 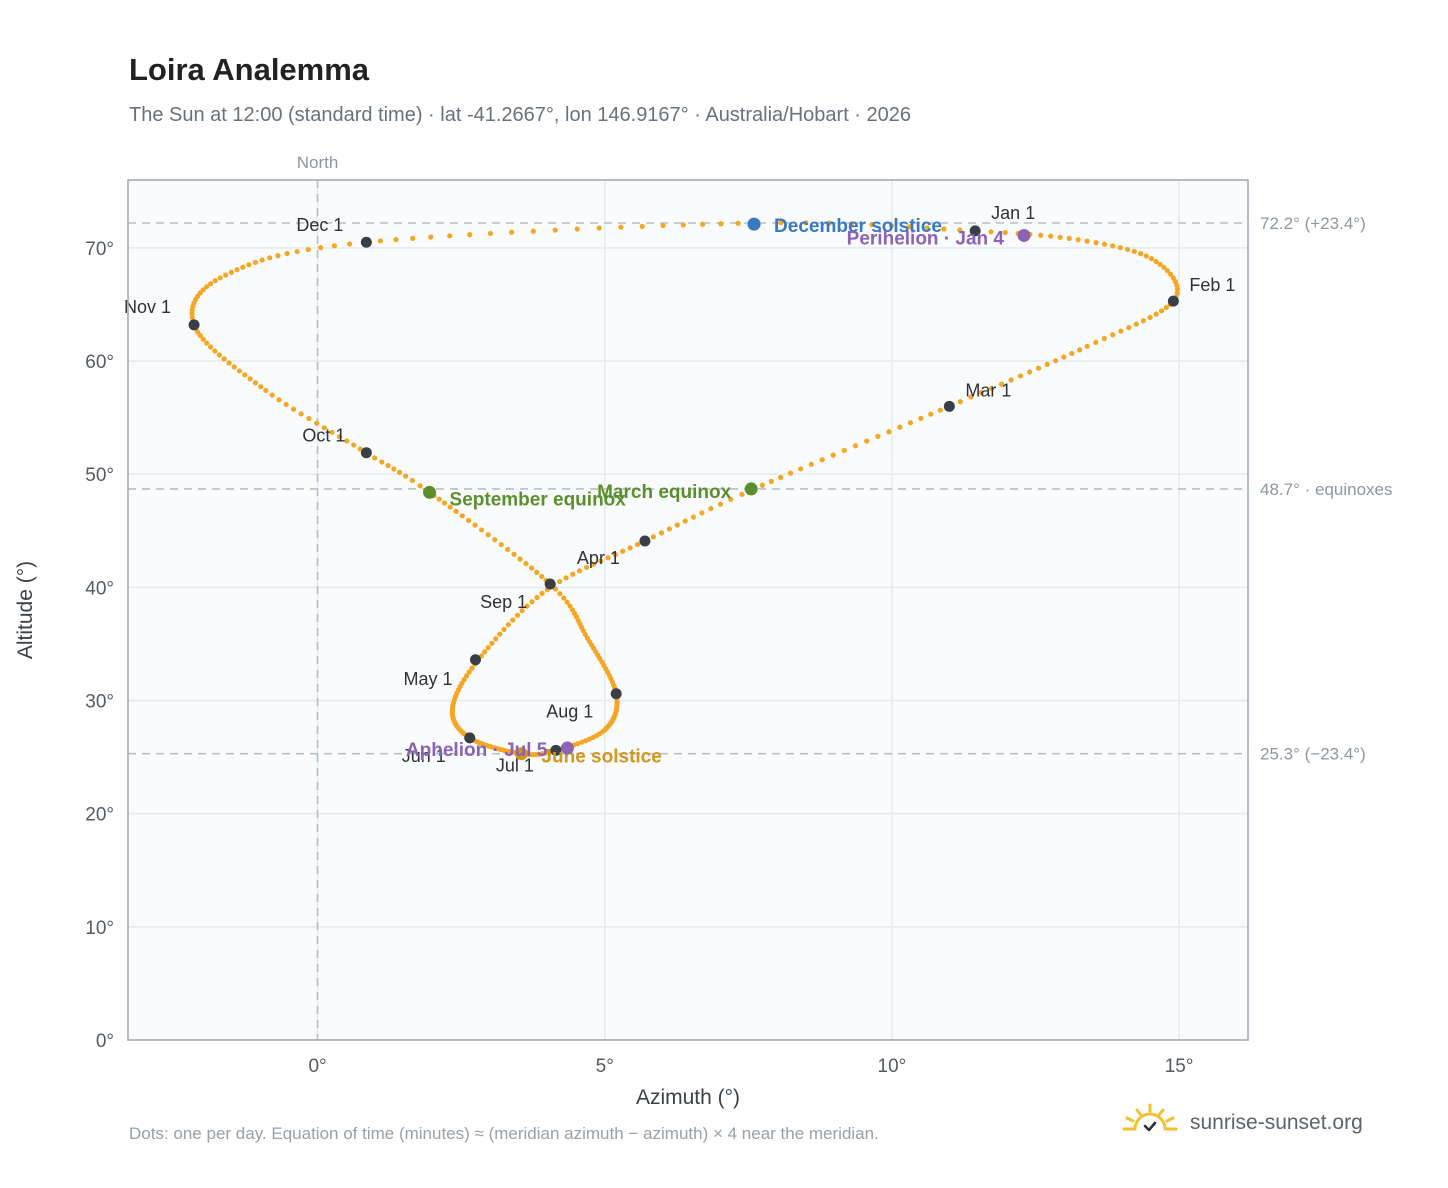 I want to click on brand: sunrise-sunset.org, so click(x=1242, y=1123).